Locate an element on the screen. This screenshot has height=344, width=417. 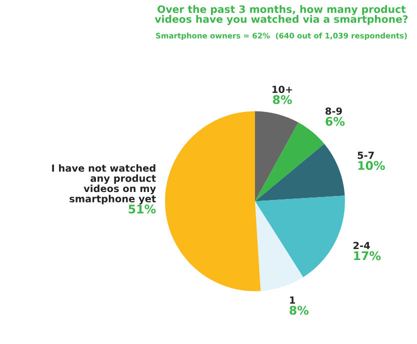
chart-title: Over the past 3 months, how many product videos have you watched via a smartphone? is located at coordinates (281, 15).